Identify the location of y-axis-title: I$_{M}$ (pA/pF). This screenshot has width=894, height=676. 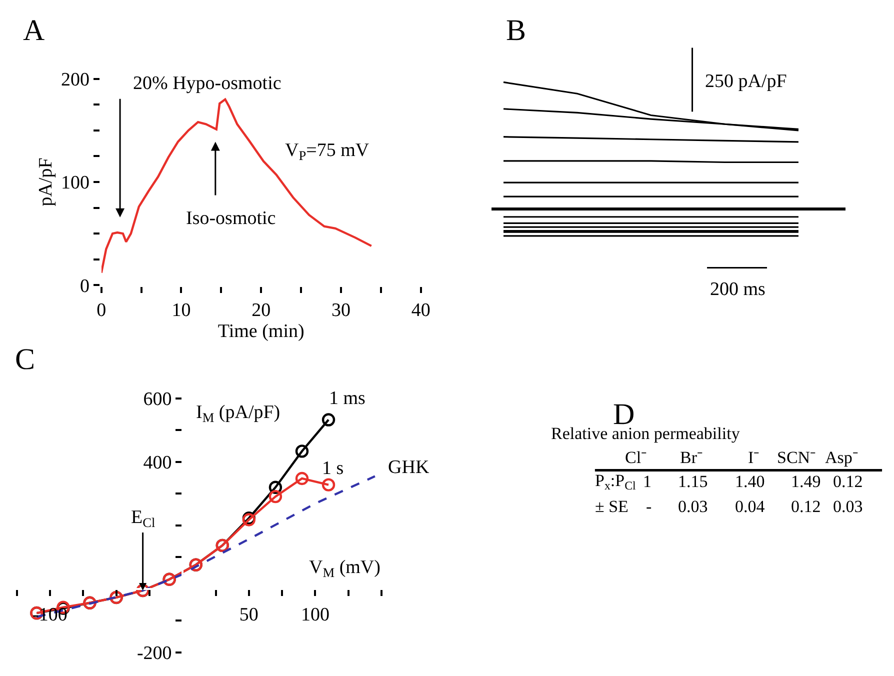
(238, 413).